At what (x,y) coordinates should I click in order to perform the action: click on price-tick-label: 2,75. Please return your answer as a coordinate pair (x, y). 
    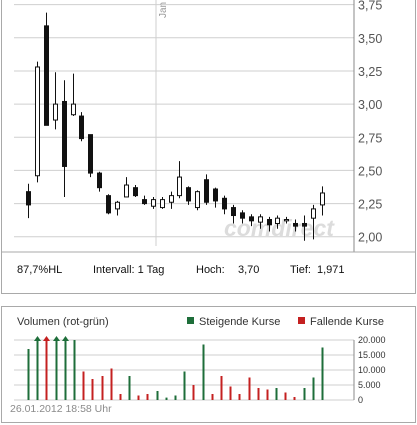
    Looking at the image, I should click on (370, 138).